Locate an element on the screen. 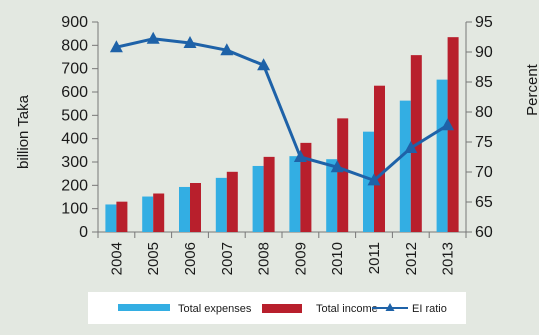 The height and width of the screenshot is (335, 539). y-tick-label: 600 is located at coordinates (74, 92).